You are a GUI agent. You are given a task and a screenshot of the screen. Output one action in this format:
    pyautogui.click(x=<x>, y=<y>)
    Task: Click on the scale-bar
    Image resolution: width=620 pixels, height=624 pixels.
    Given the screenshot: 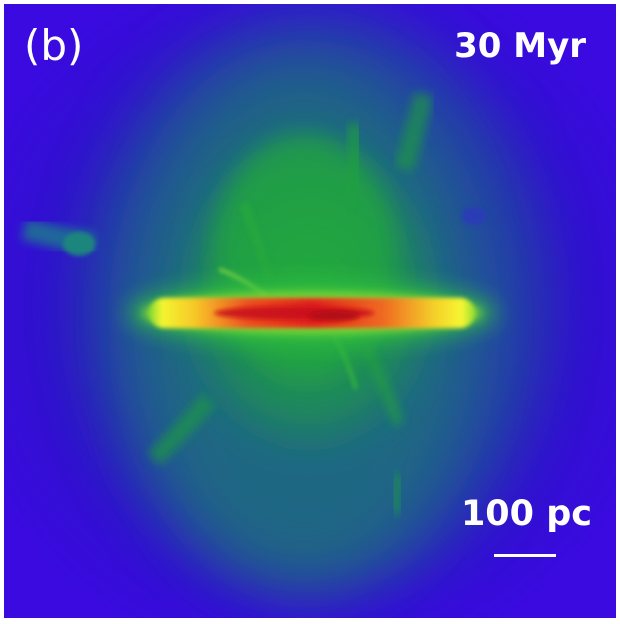 What is the action you would take?
    pyautogui.click(x=525, y=555)
    